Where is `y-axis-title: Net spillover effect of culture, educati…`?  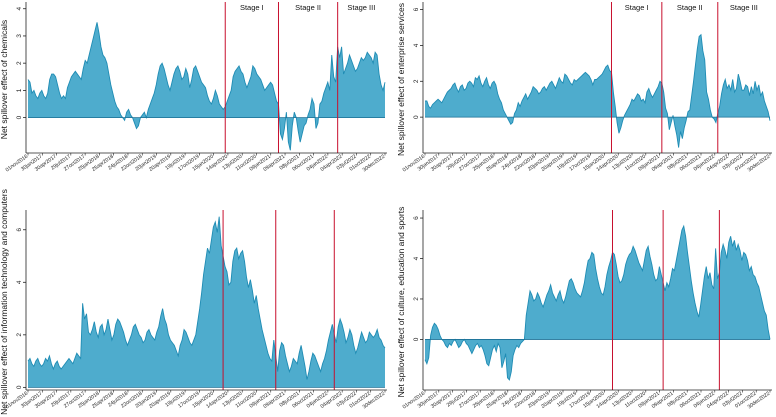 y-axis-title: Net spillover effect of culture, educati… is located at coordinates (401, 302).